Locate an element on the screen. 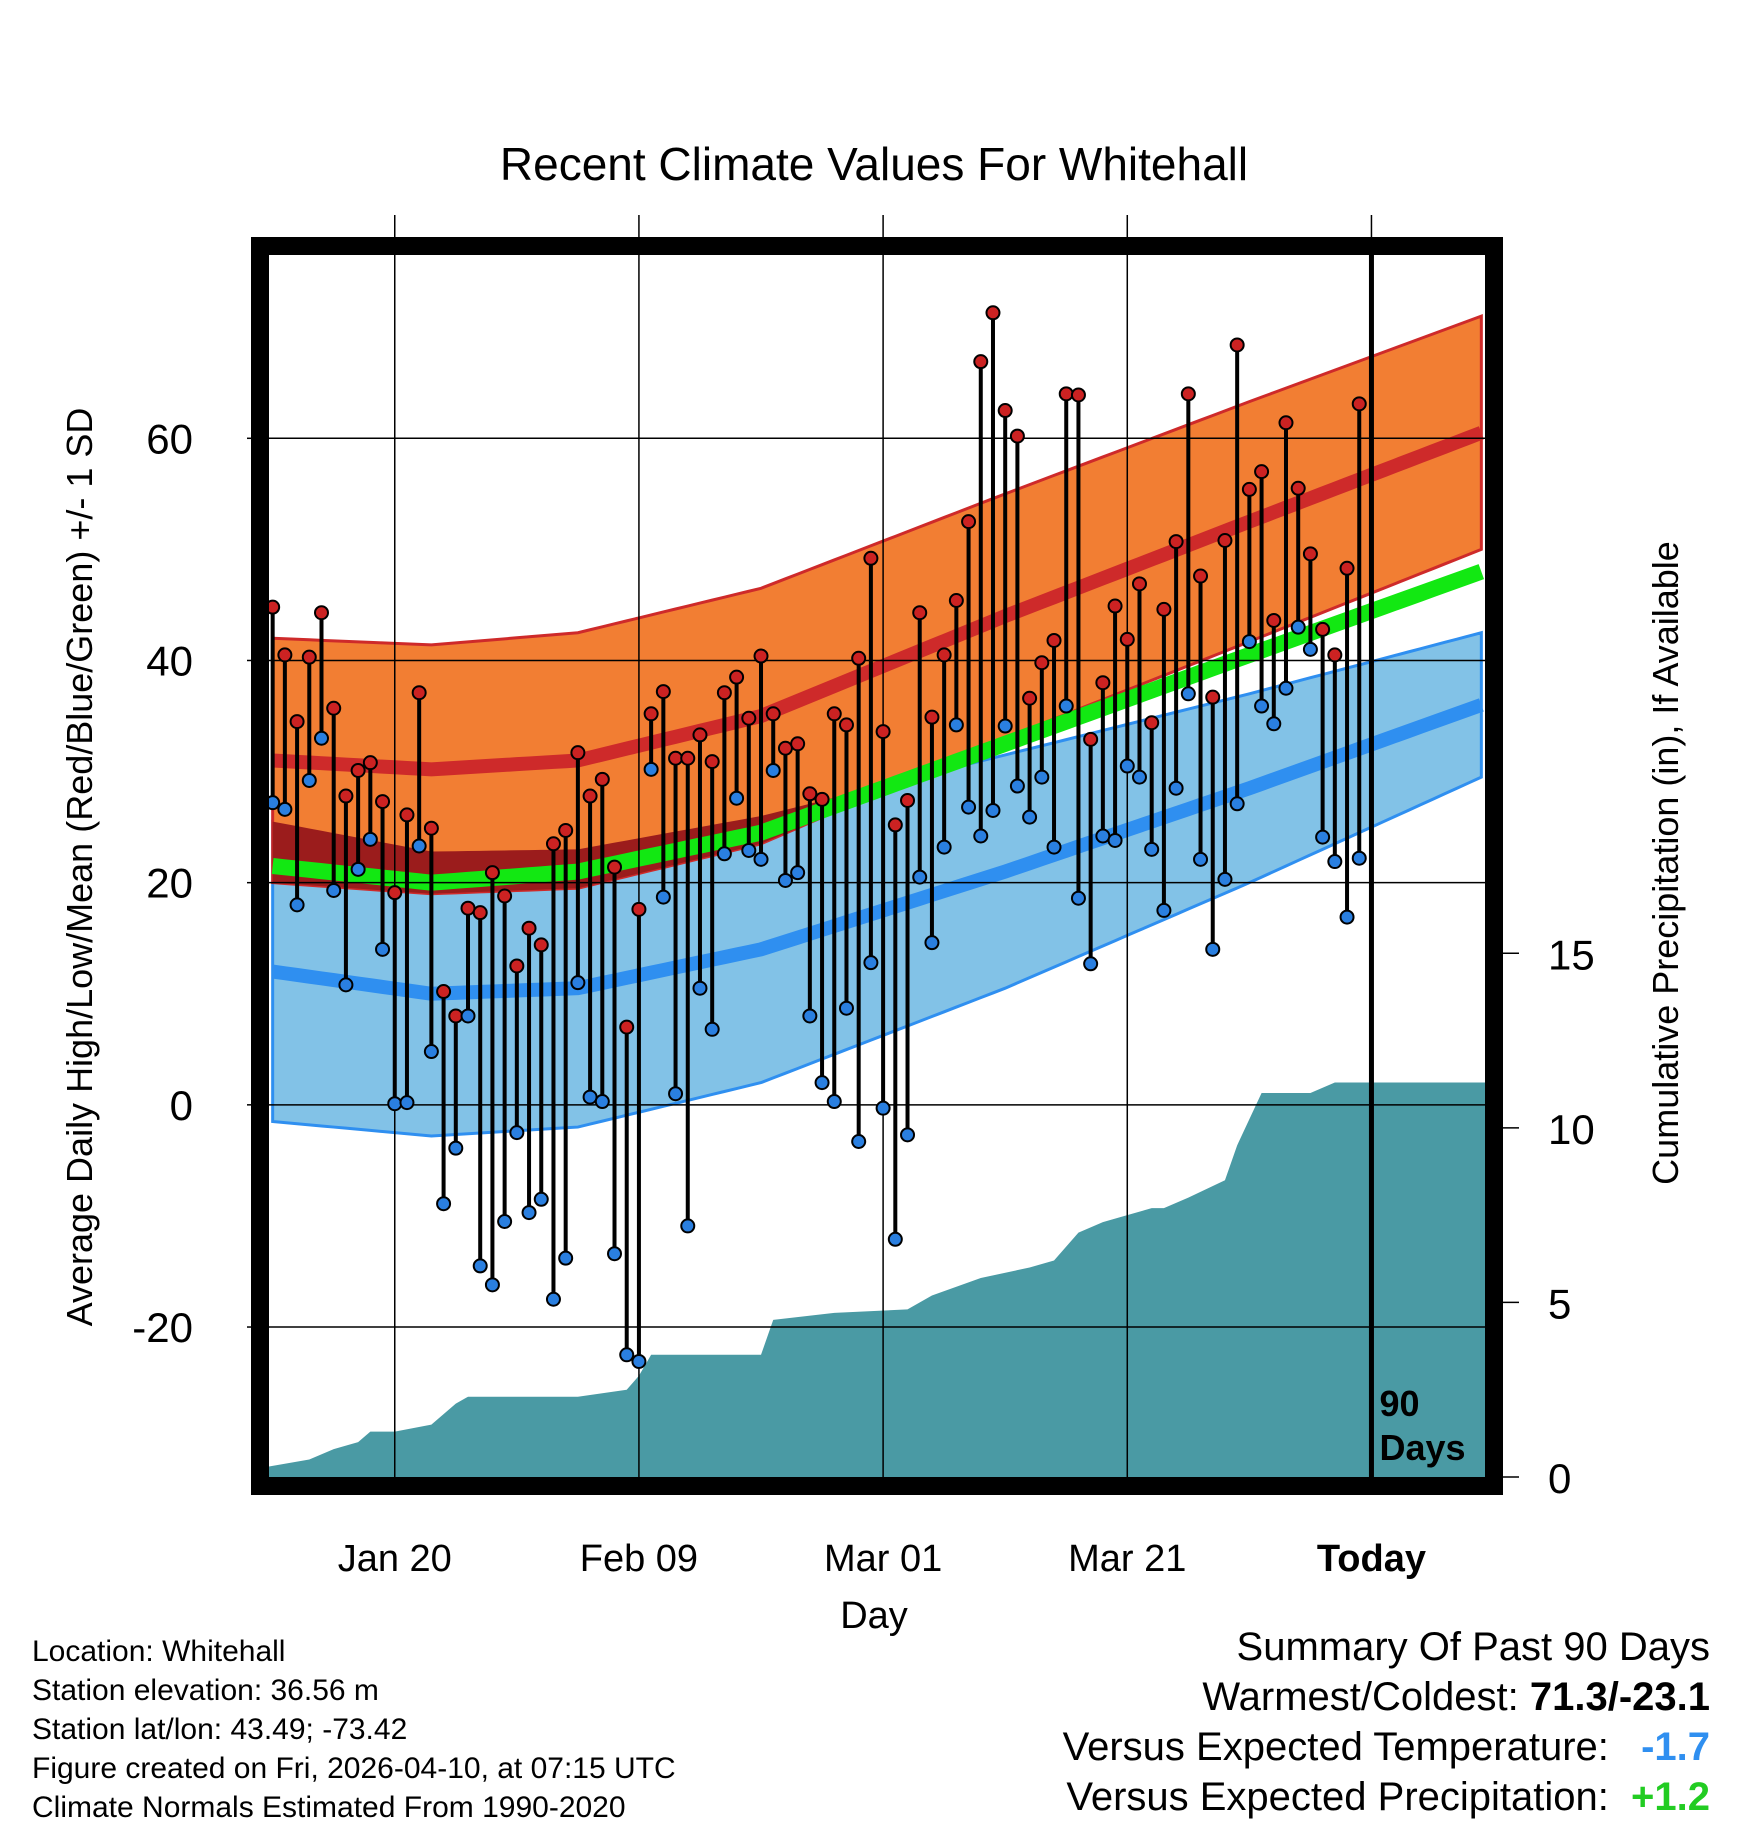 The image size is (1748, 1828). normal-high-line is located at coordinates (878, 601).